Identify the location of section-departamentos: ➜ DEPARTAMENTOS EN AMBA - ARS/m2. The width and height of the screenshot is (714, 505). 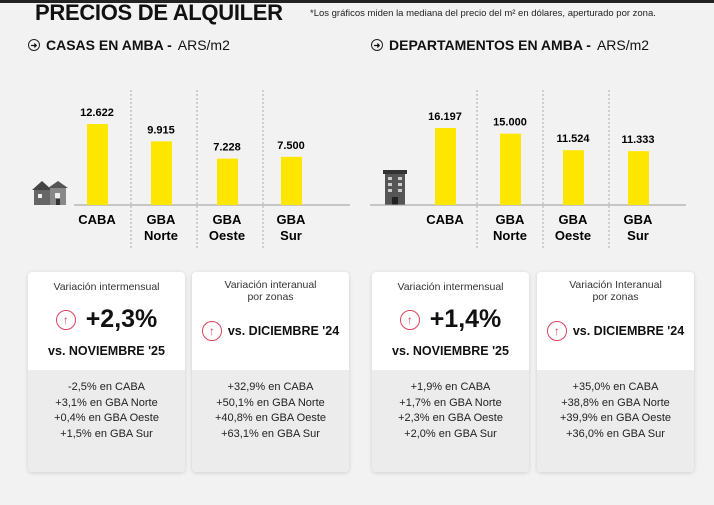
(510, 45).